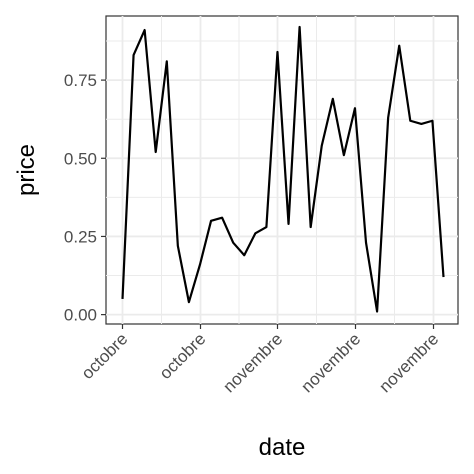 This screenshot has height=474, width=474. I want to click on y-tick-label: 0.50, so click(80, 158).